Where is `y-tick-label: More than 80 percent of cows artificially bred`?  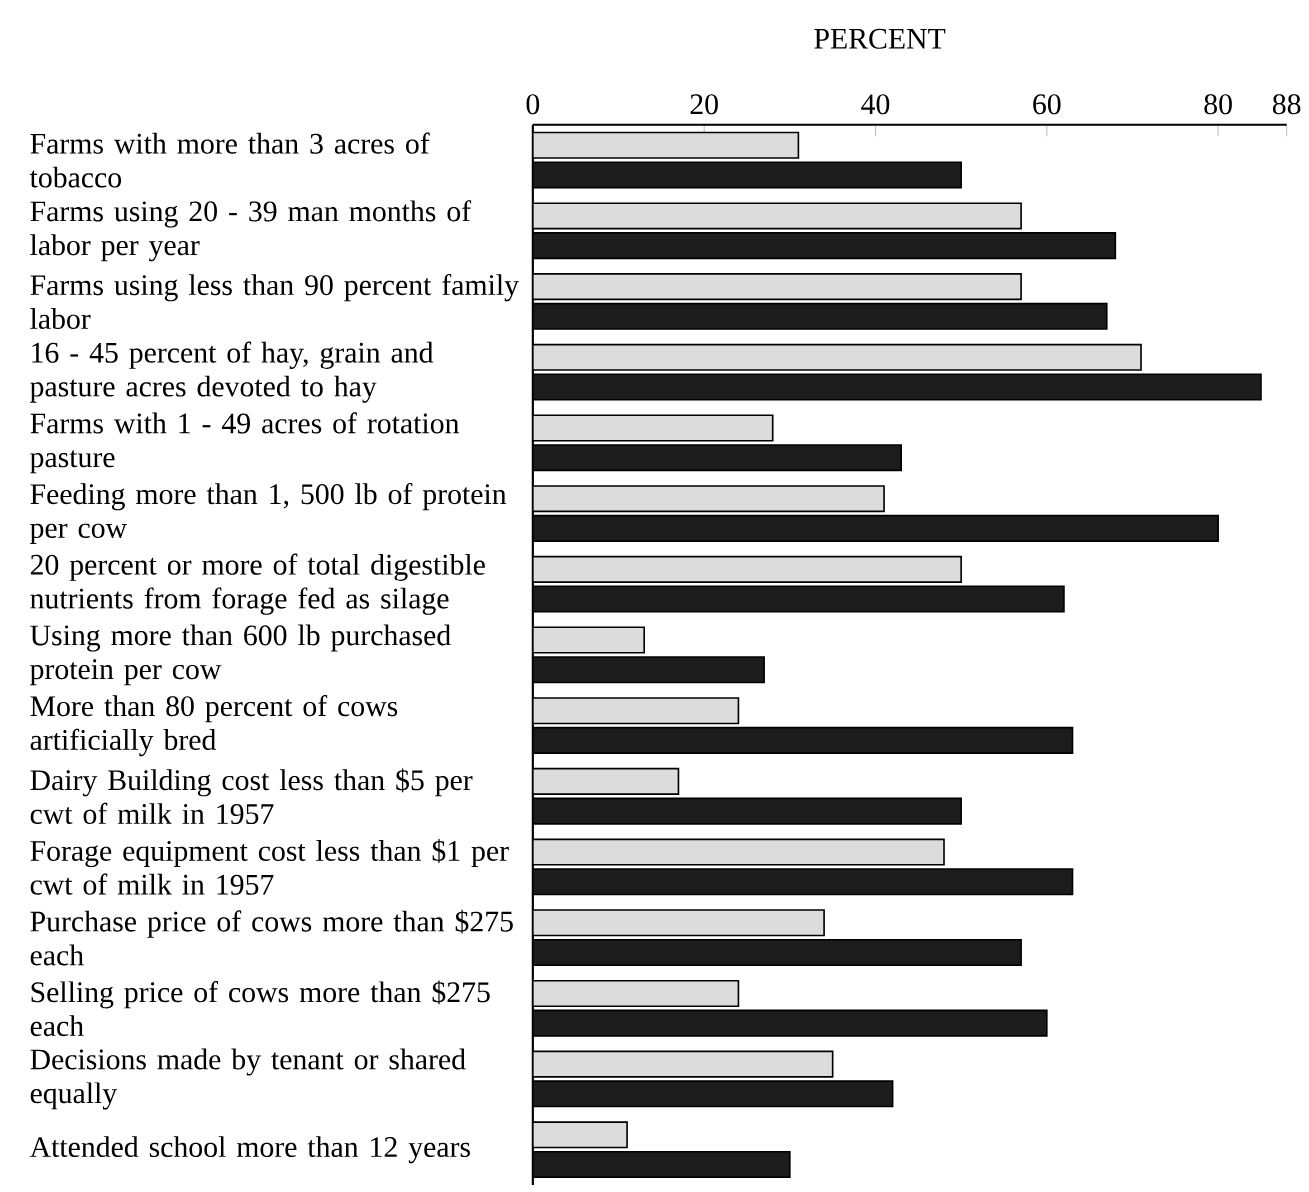
y-tick-label: More than 80 percent of cows artificially bred is located at coordinates (214, 725).